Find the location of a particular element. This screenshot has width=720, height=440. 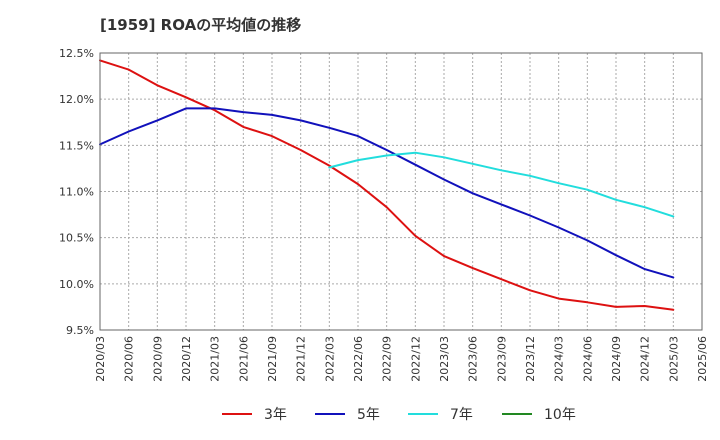

x-tick-label: 2021/09 is located at coordinates (272, 359).